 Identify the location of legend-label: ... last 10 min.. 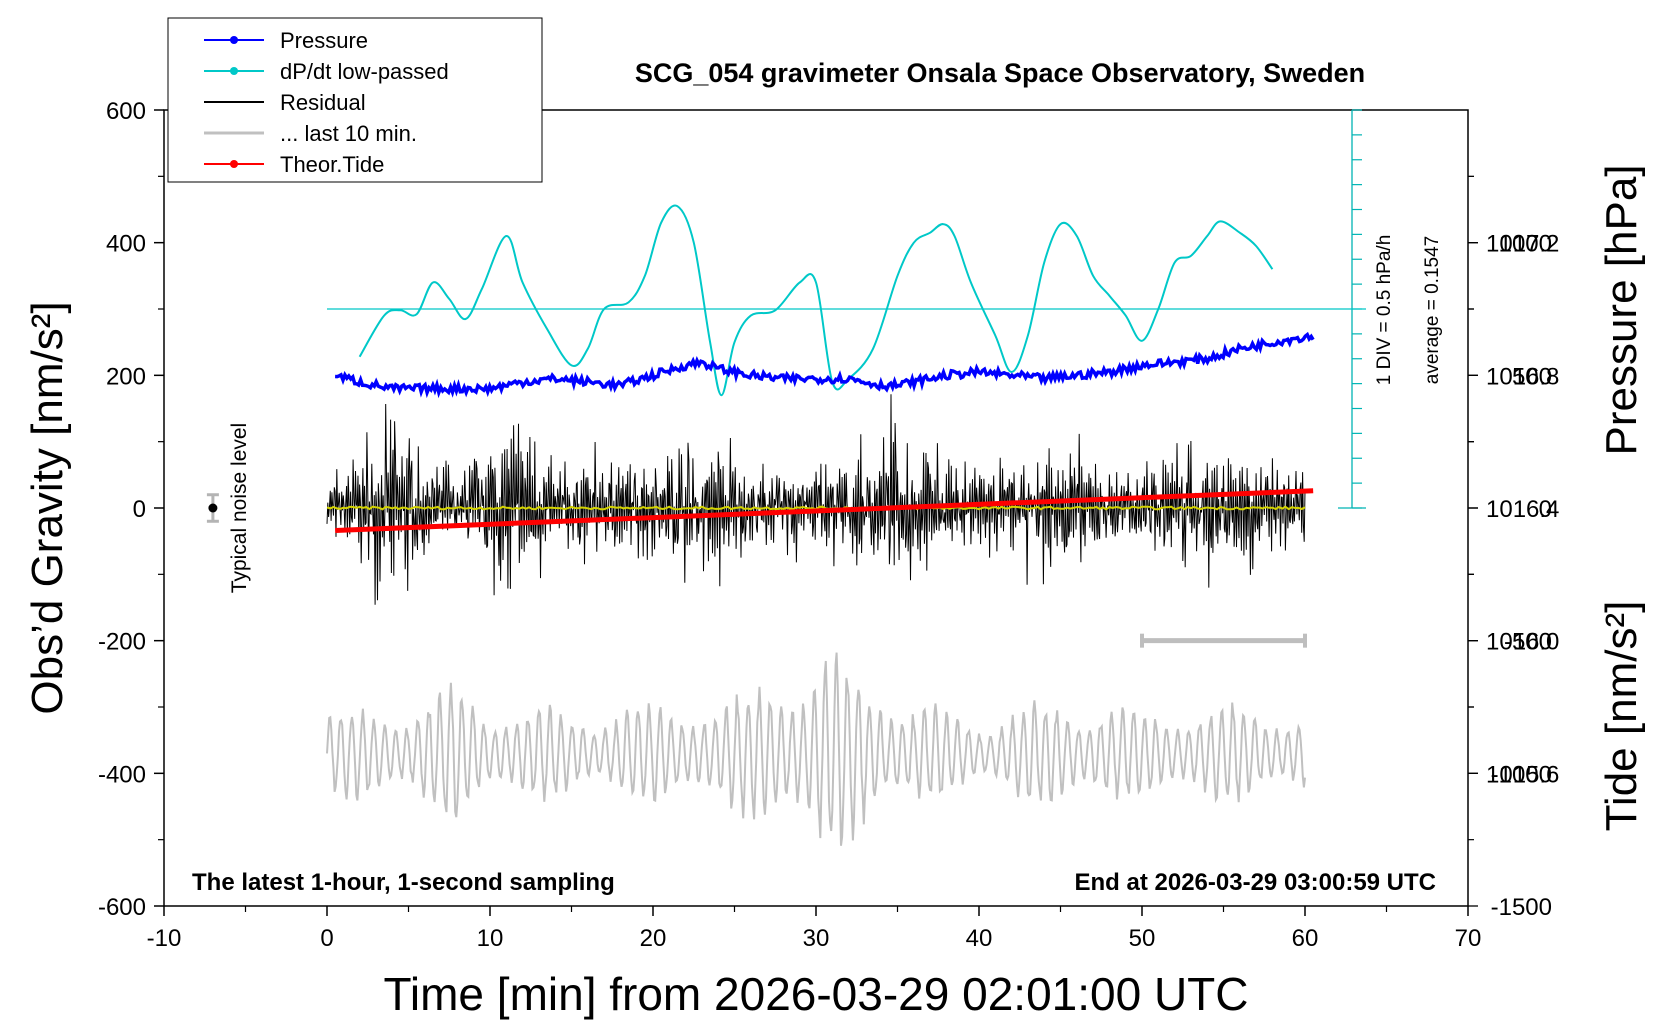
(348, 133).